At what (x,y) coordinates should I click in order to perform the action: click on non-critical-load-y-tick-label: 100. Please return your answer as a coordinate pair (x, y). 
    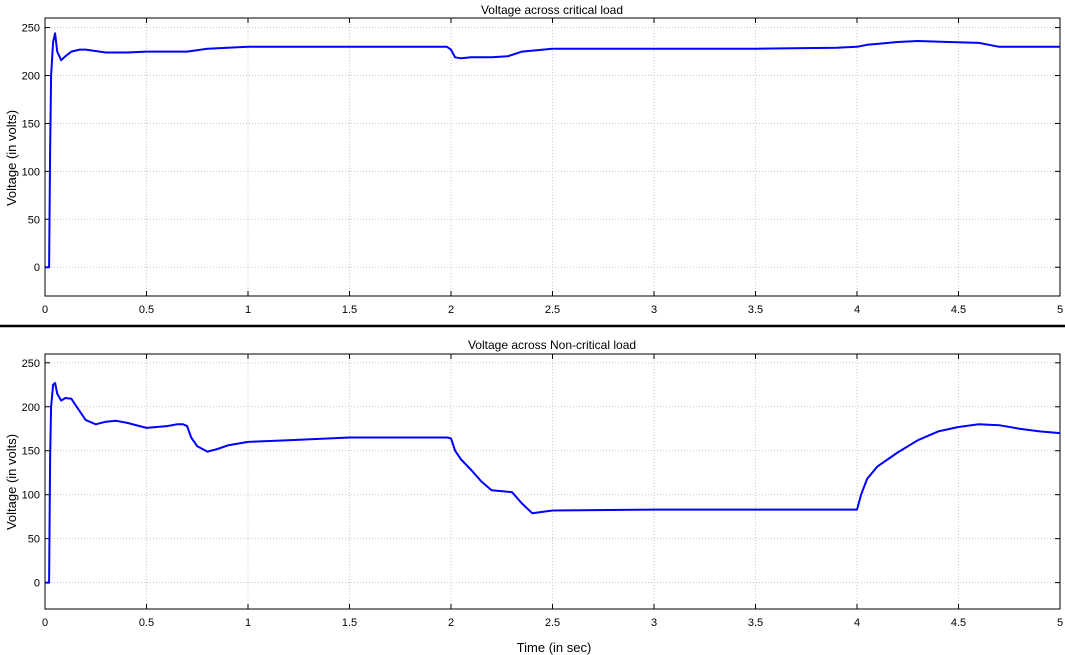
    Looking at the image, I should click on (31, 496).